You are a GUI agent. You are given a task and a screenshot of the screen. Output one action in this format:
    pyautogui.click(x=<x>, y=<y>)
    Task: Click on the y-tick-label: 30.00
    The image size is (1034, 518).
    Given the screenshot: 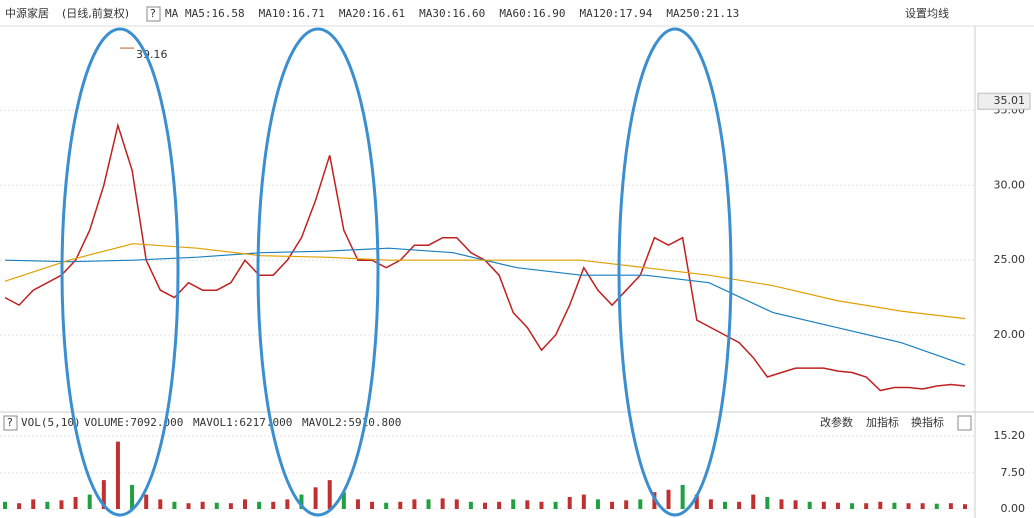 What is the action you would take?
    pyautogui.click(x=1010, y=184)
    